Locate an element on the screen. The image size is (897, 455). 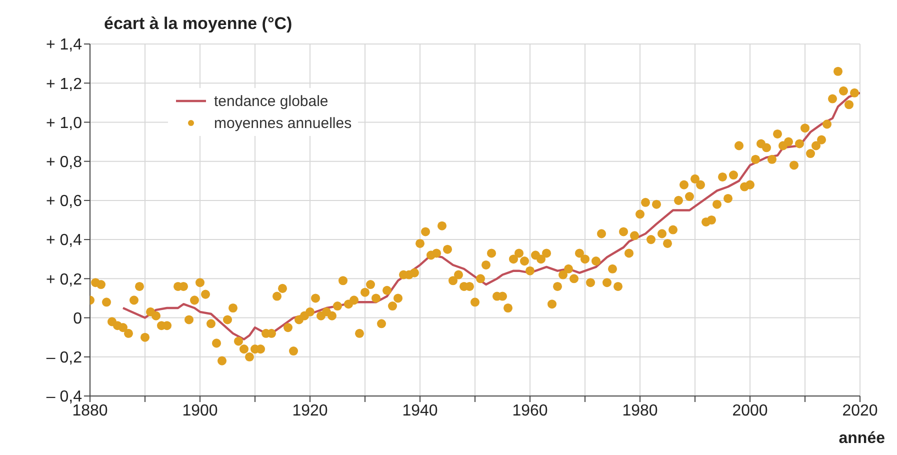
x-tick-label: 1900 is located at coordinates (200, 411).